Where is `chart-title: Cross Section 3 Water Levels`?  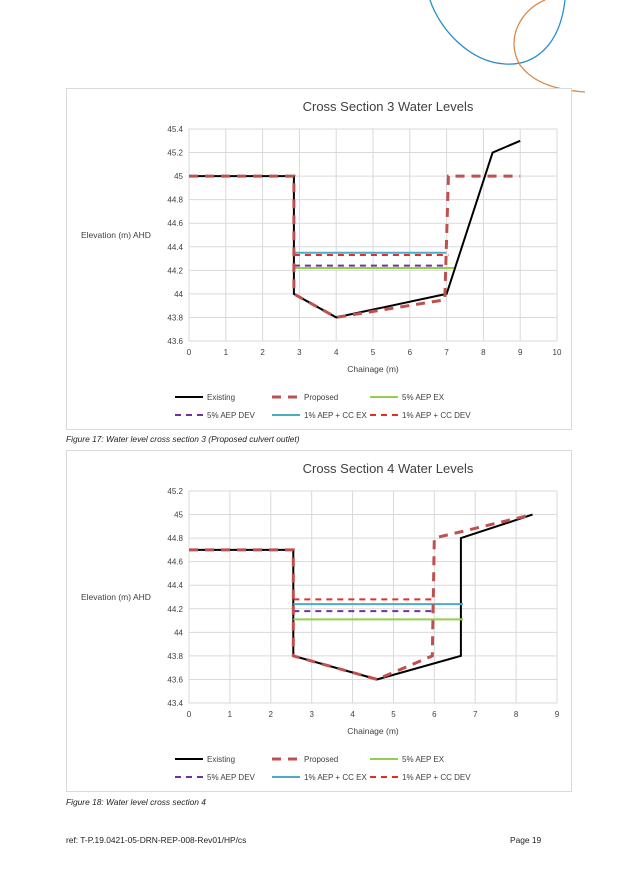
chart-title: Cross Section 3 Water Levels is located at coordinates (388, 106).